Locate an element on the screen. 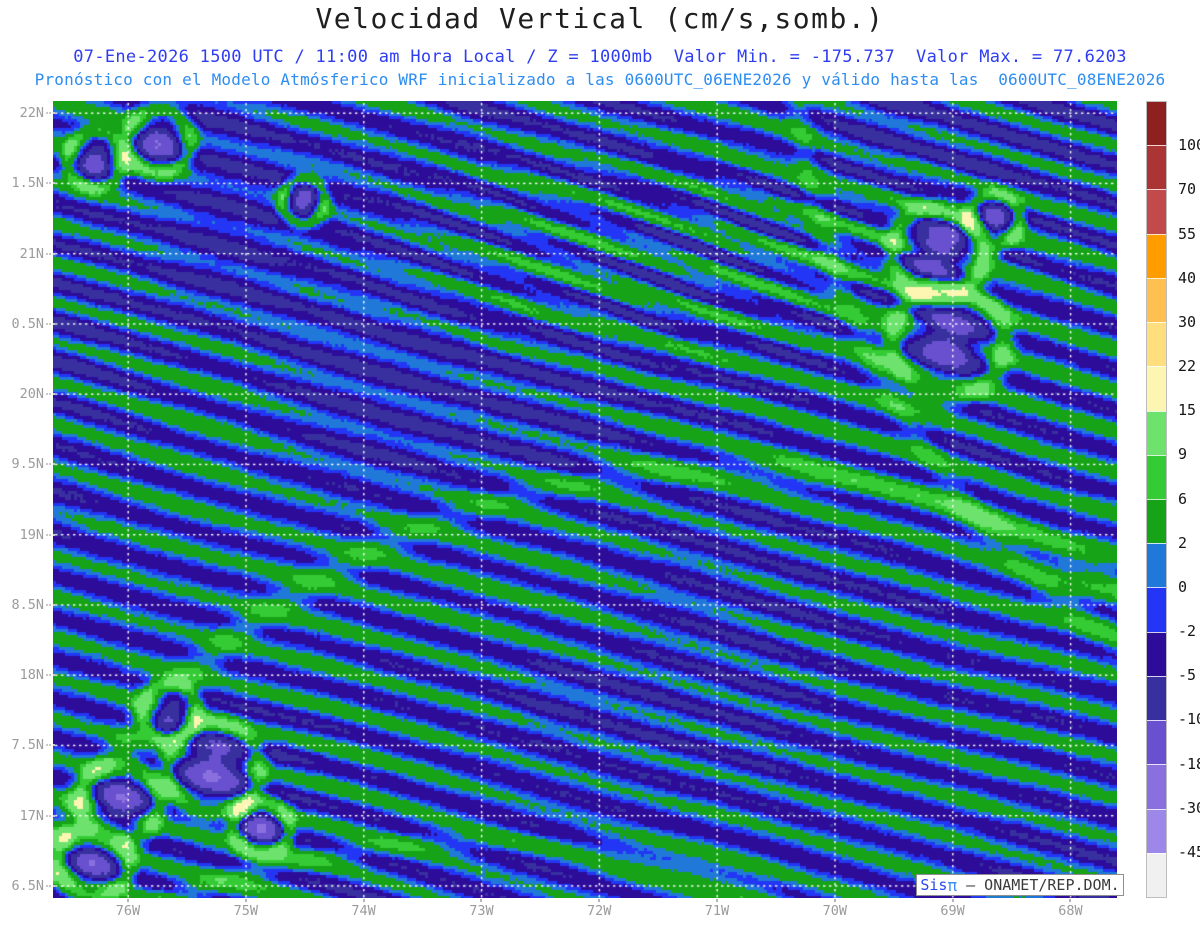 The height and width of the screenshot is (927, 1200). y-axis-label: 22N is located at coordinates (31, 113).